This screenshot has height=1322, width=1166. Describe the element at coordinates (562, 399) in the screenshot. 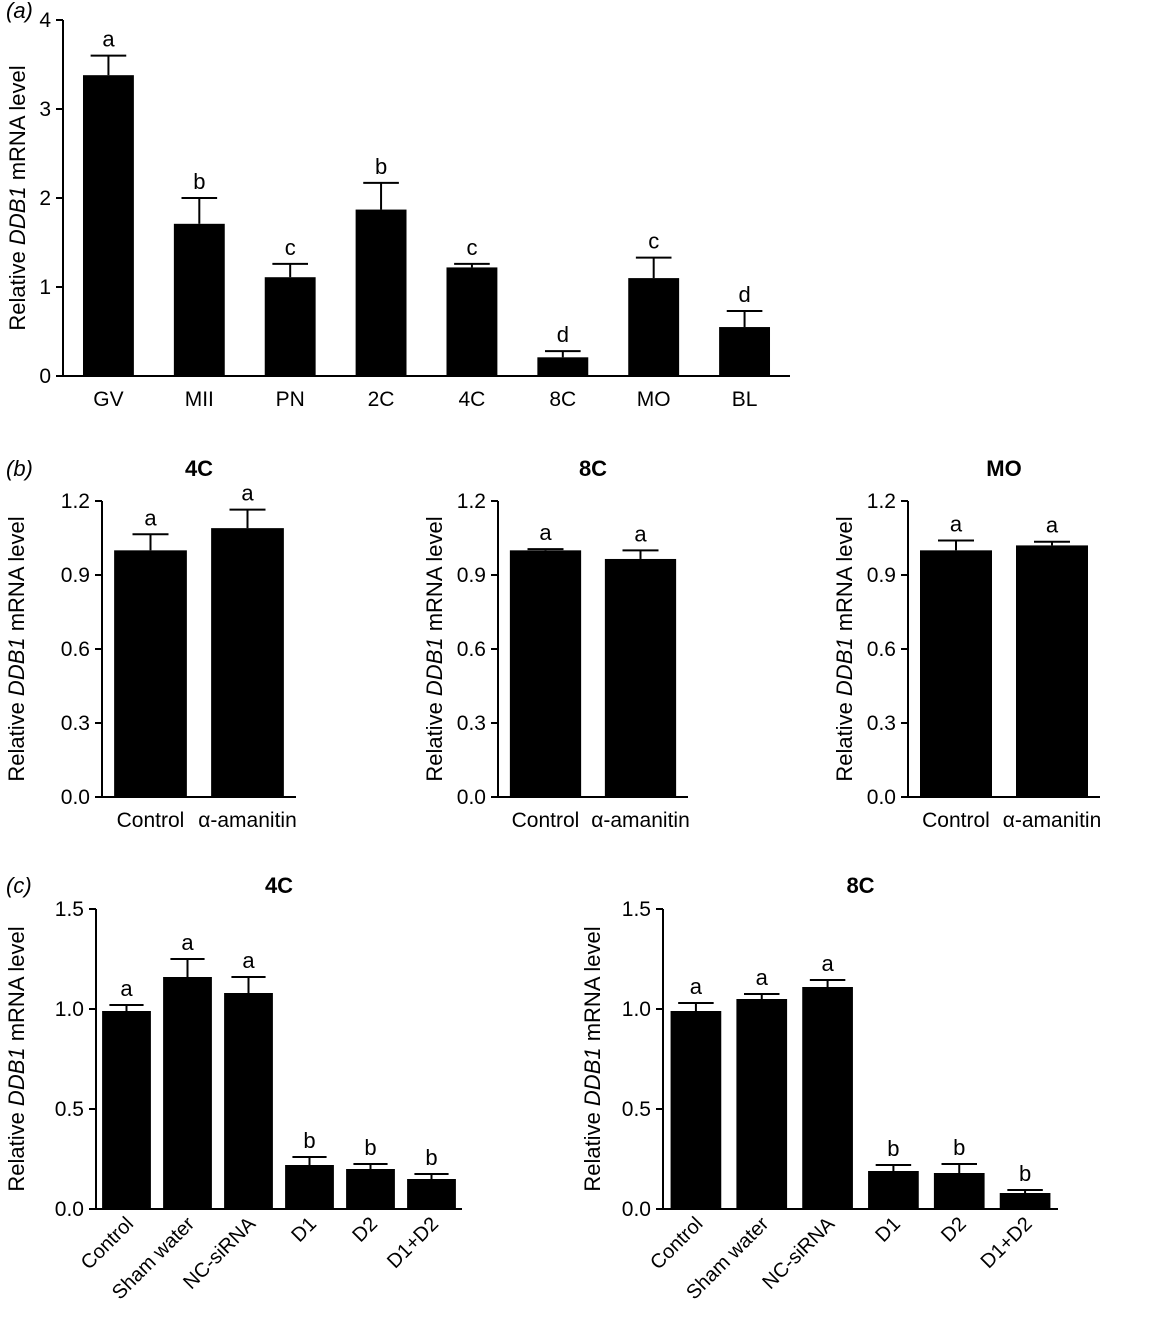

I see `x-tick-label: 8C` at that location.